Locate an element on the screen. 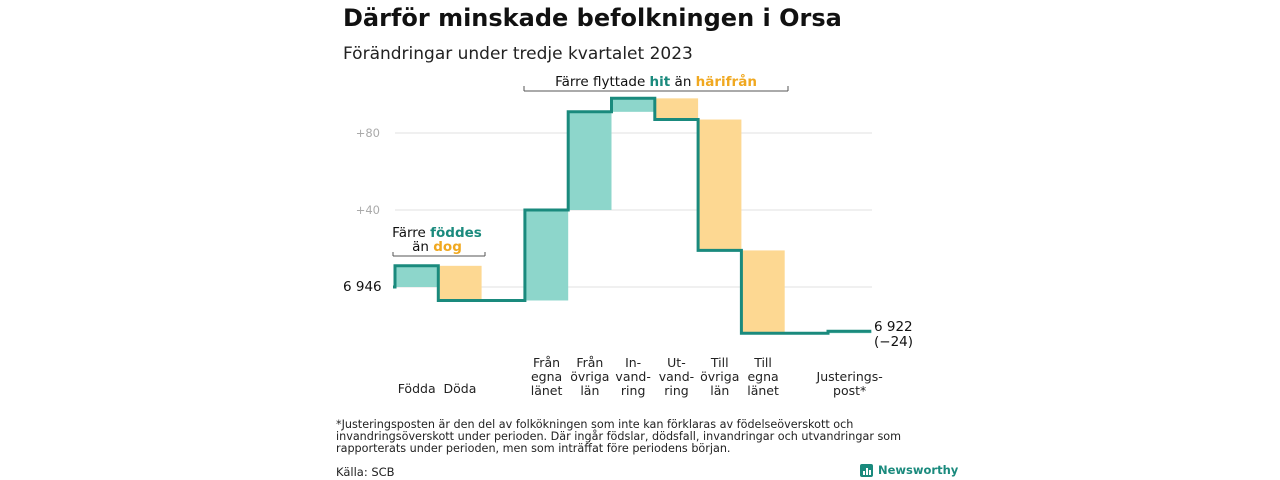 The width and height of the screenshot is (1280, 480). births-annotation-line2: än dog is located at coordinates (437, 247).